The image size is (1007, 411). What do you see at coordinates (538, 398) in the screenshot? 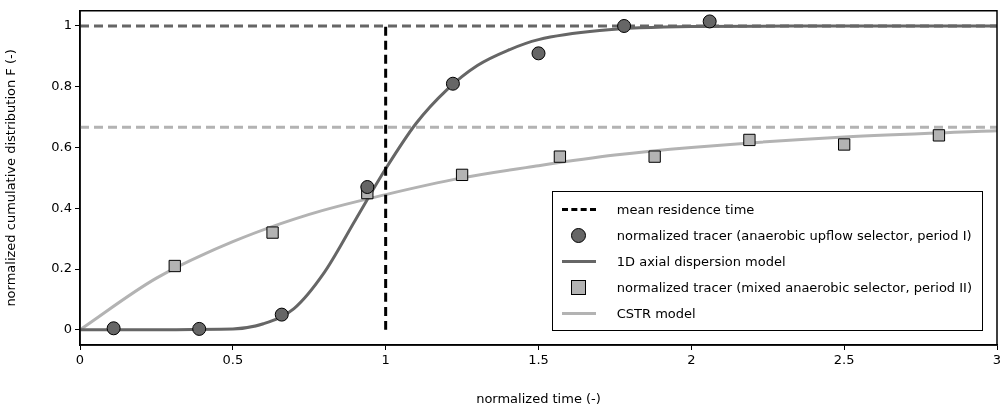
I see `x-axis-title: normalized time (-)` at bounding box center [538, 398].